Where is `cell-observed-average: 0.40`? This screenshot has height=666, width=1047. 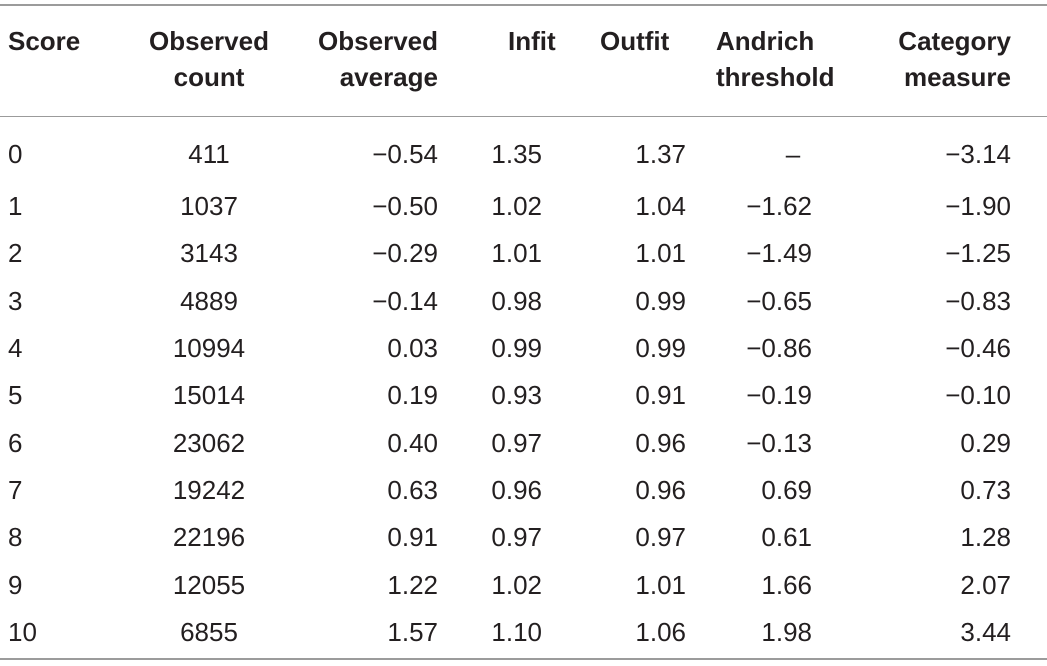 cell-observed-average: 0.40 is located at coordinates (412, 442).